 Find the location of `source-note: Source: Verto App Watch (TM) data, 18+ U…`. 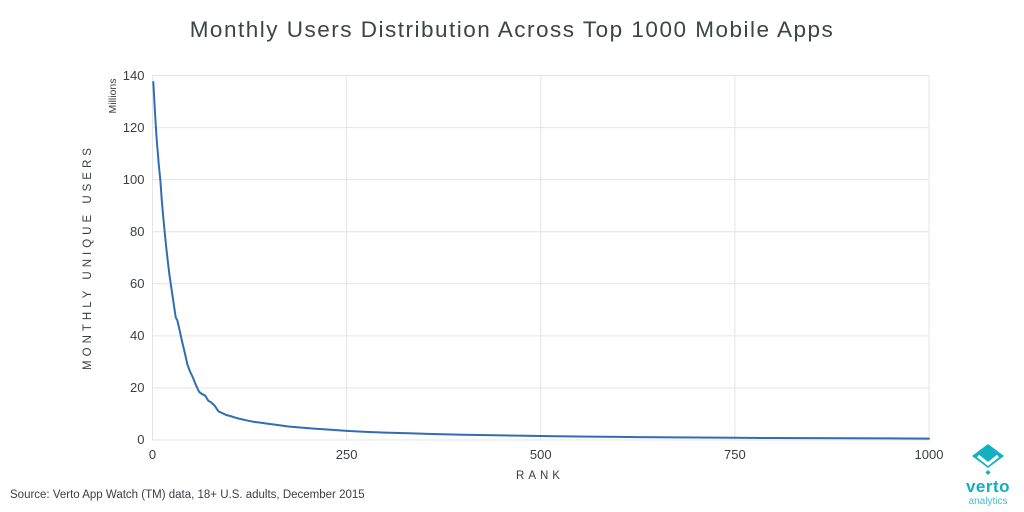

source-note: Source: Verto App Watch (TM) data, 18+ U… is located at coordinates (187, 495).